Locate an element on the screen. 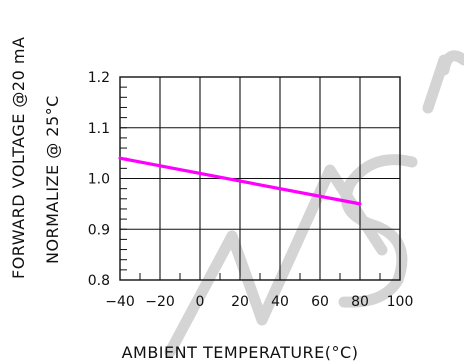  y-tick-labels: 0.8 0.9 1.0 1.1 1.2 is located at coordinates (99, 179).